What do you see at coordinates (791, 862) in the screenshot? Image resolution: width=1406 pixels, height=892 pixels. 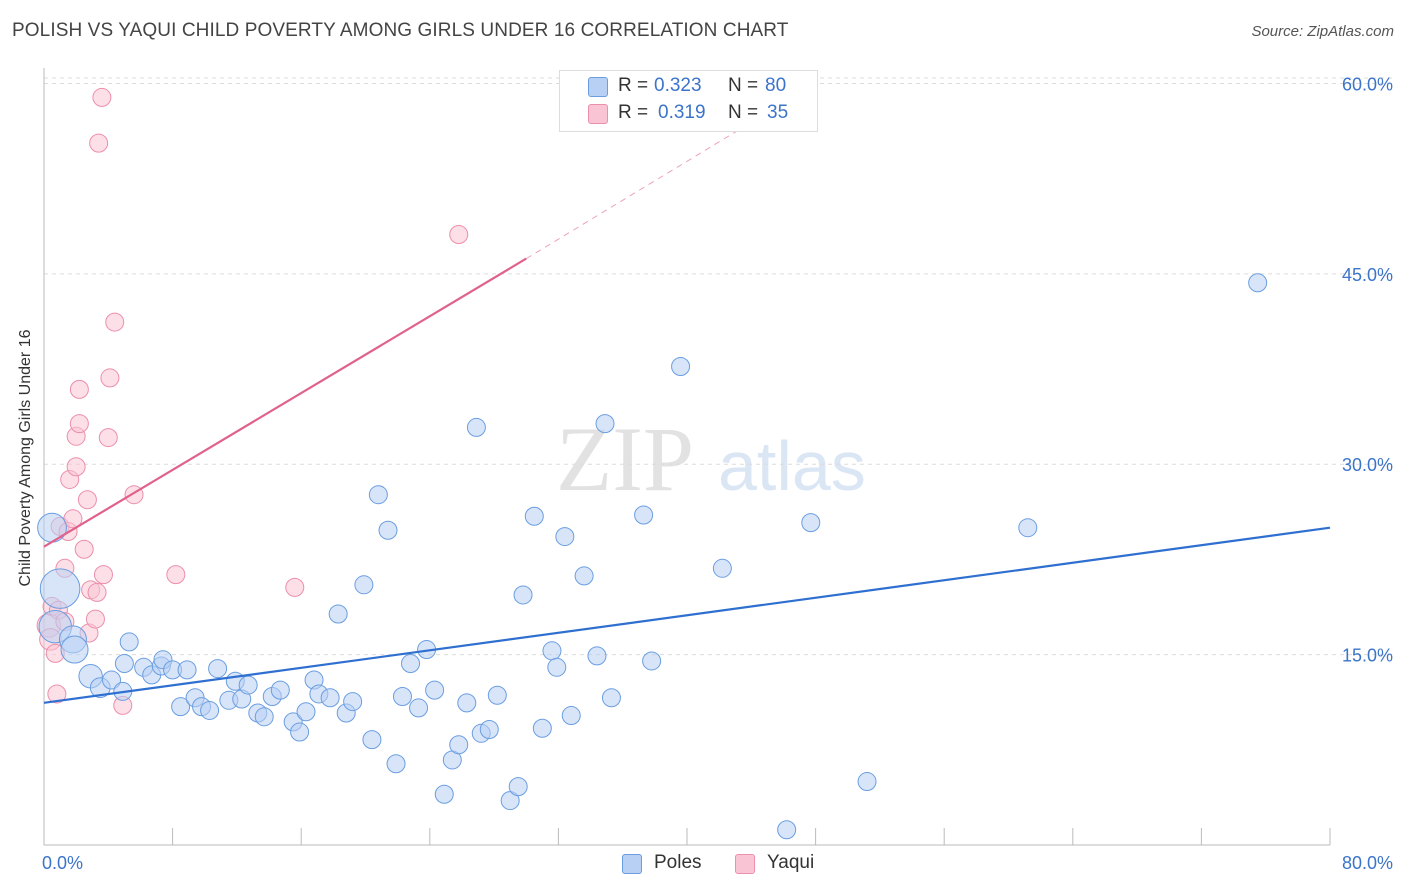 I see `bottom-yaqui-label: Yaqui` at bounding box center [791, 862].